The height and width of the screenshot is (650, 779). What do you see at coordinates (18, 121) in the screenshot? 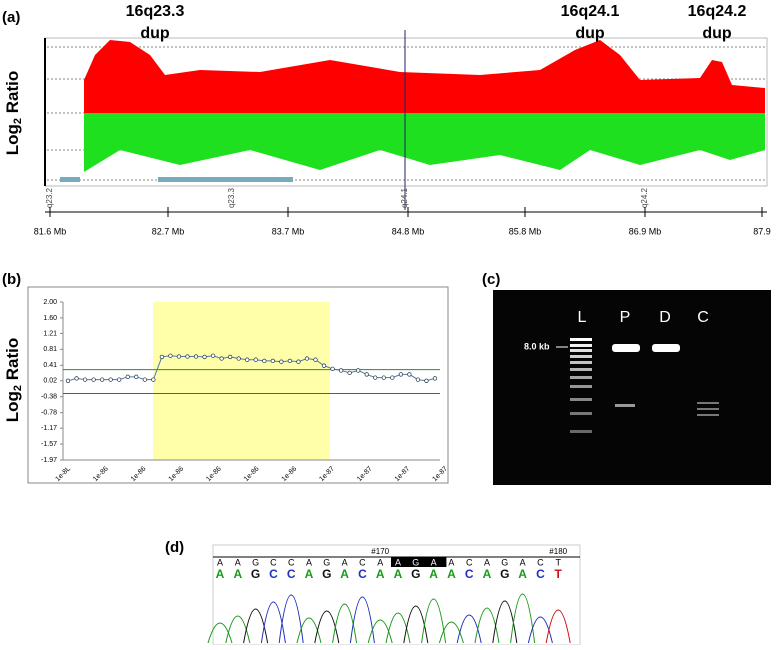
I see `label-part: 2` at bounding box center [18, 121].